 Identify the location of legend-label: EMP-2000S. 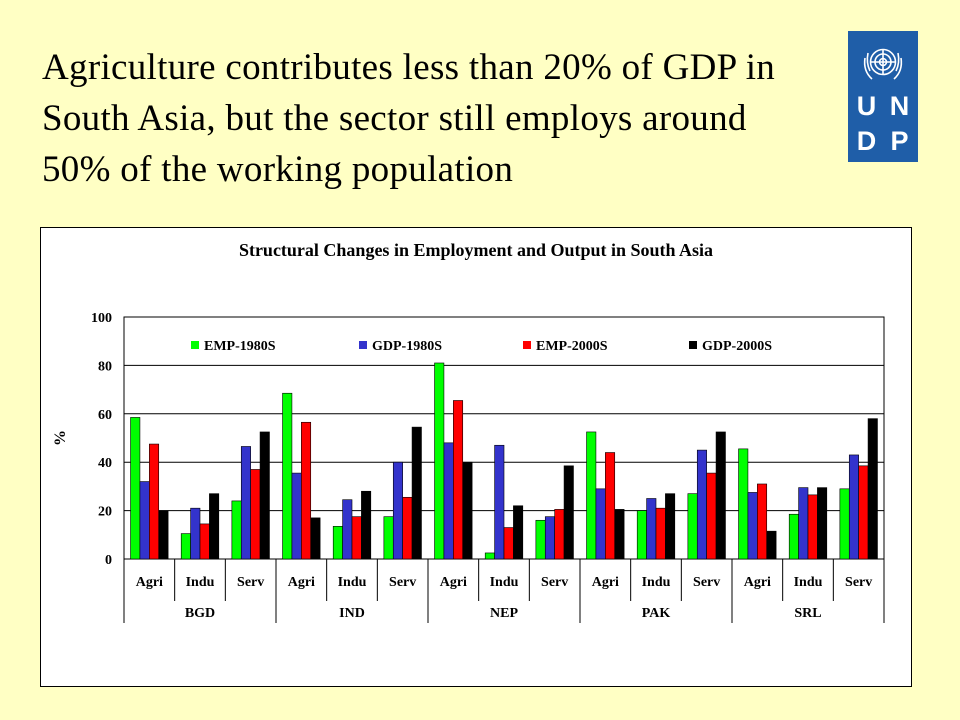
(572, 346).